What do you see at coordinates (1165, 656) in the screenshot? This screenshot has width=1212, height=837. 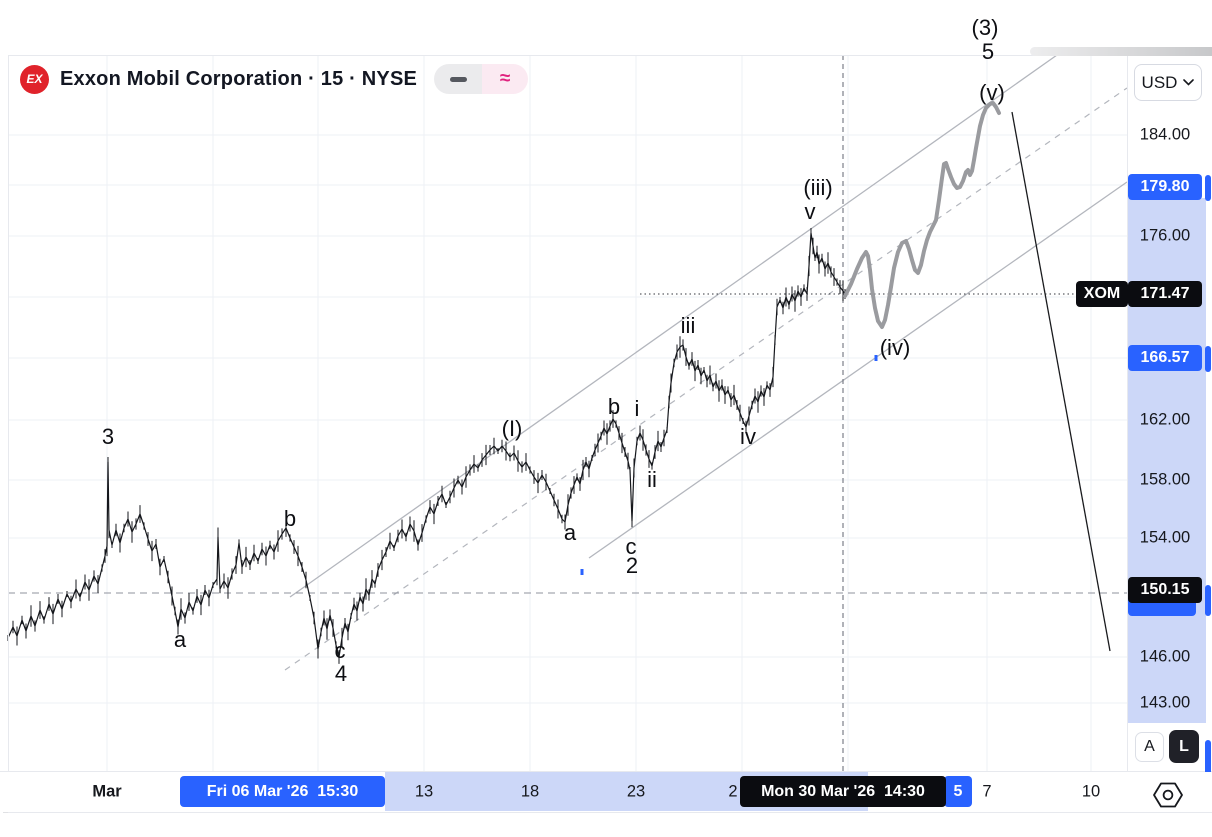 I see `price-axis-label: 146.00` at bounding box center [1165, 656].